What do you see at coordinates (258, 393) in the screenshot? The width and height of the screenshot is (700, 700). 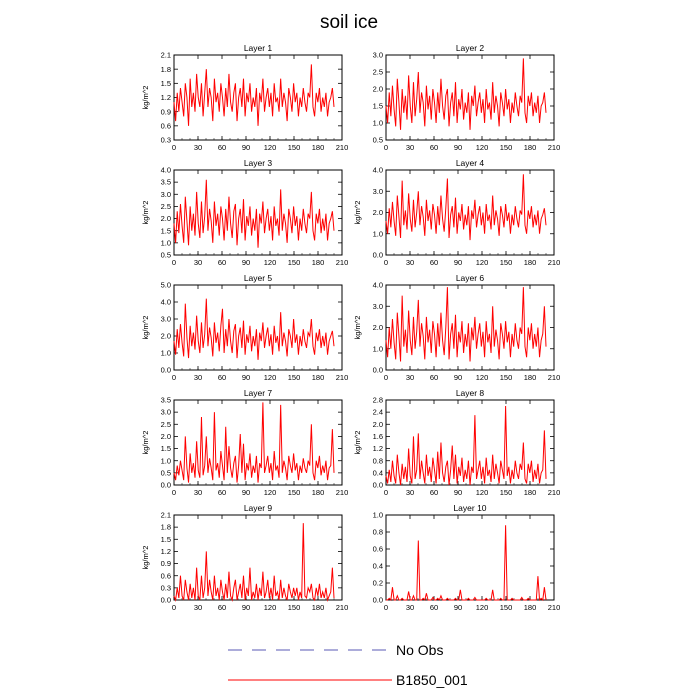 I see `panel-title: Layer 7` at bounding box center [258, 393].